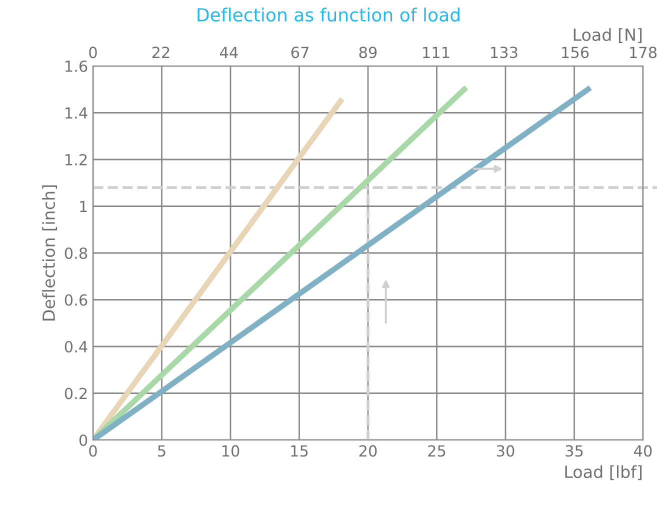 This screenshot has height=510, width=657. Describe the element at coordinates (505, 451) in the screenshot. I see `x-tick-label: 30` at that location.